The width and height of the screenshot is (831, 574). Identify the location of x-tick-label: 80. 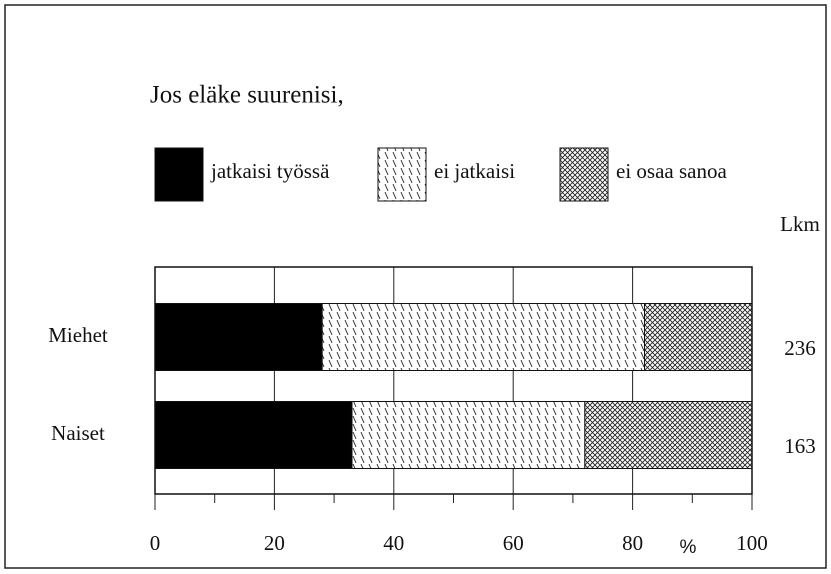
(632, 543).